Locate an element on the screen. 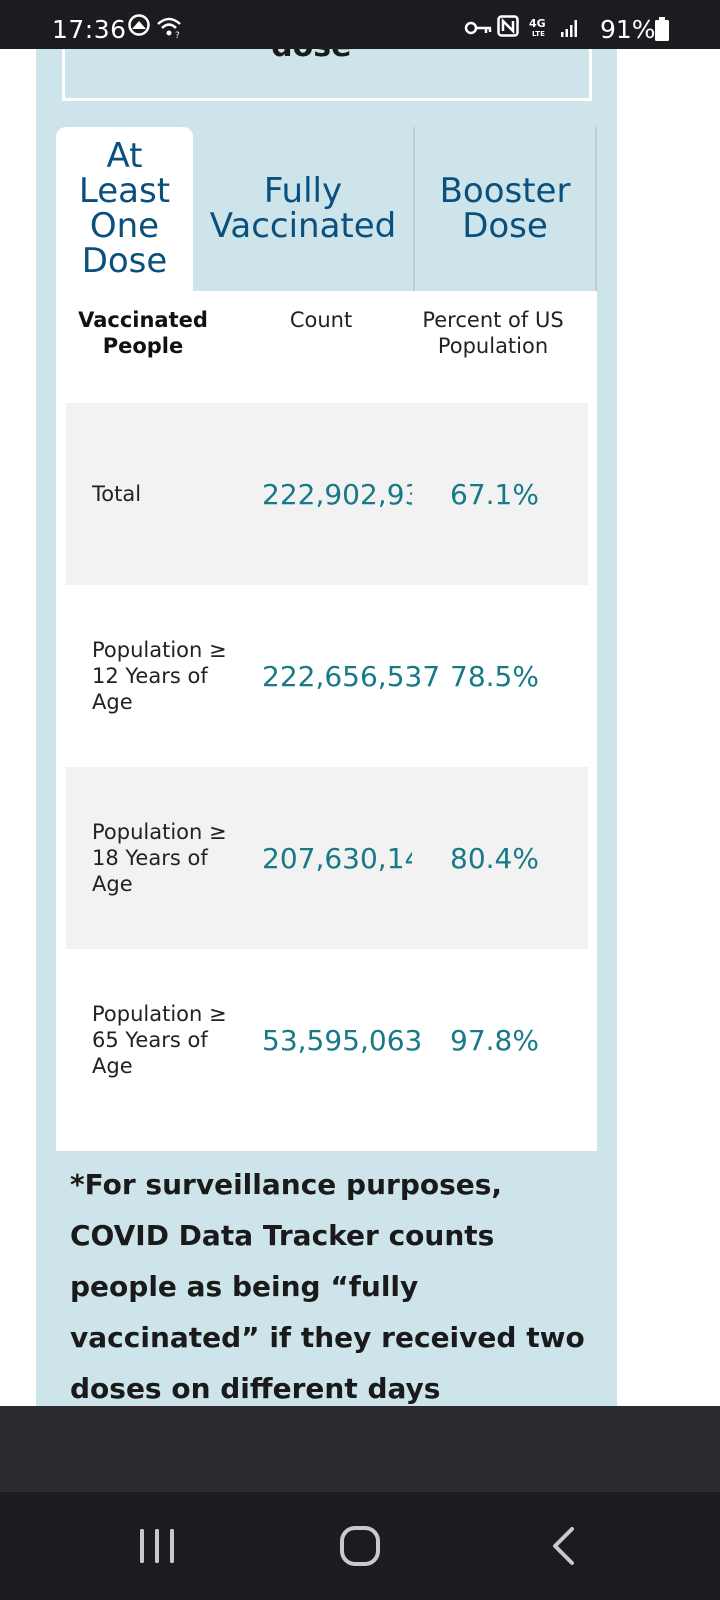 This screenshot has height=1600, width=720. 4g-lte-icon: 4G LTE is located at coordinates (541, 29).